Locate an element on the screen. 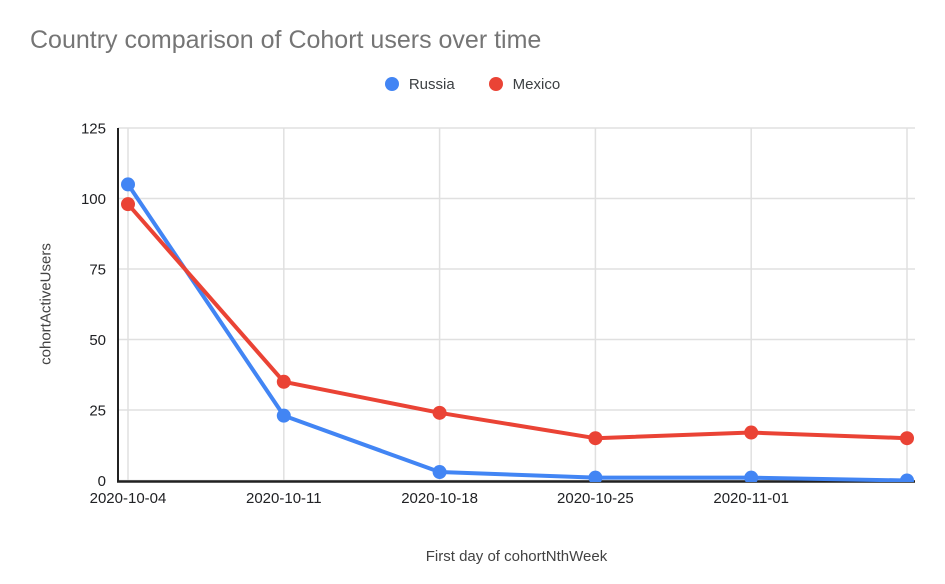 This screenshot has height=584, width=945. x-tick-label: 2020-10-11 is located at coordinates (284, 498).